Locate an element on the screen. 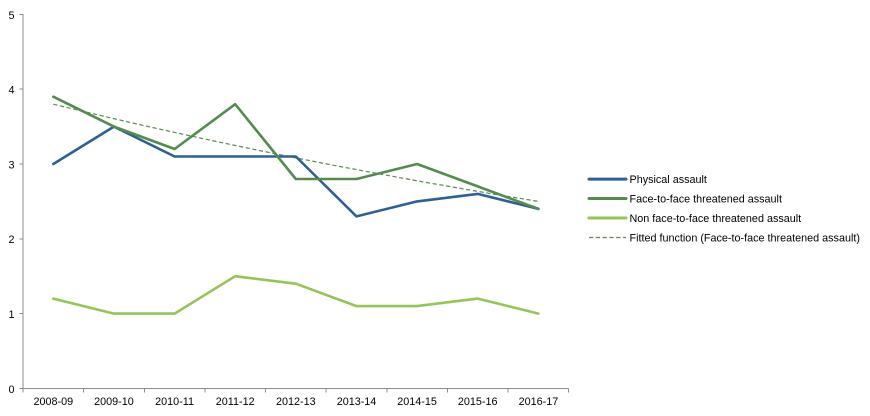 This screenshot has height=416, width=870. svg-text:Face-to-face threatened assaul: Face-to-face threatened assault is located at coordinates (706, 199).